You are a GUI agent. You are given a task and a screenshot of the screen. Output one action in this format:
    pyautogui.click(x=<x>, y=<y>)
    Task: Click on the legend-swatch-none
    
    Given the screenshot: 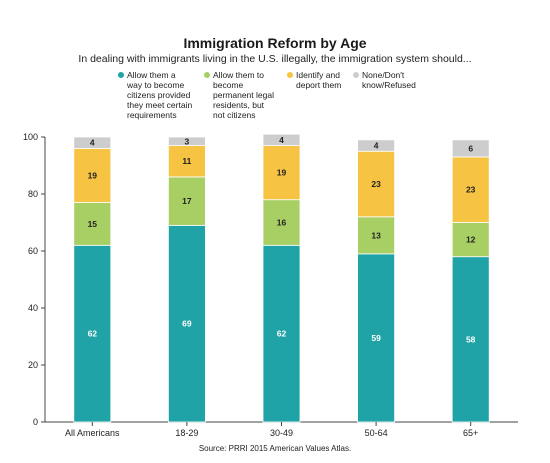 What is the action you would take?
    pyautogui.click(x=356, y=75)
    